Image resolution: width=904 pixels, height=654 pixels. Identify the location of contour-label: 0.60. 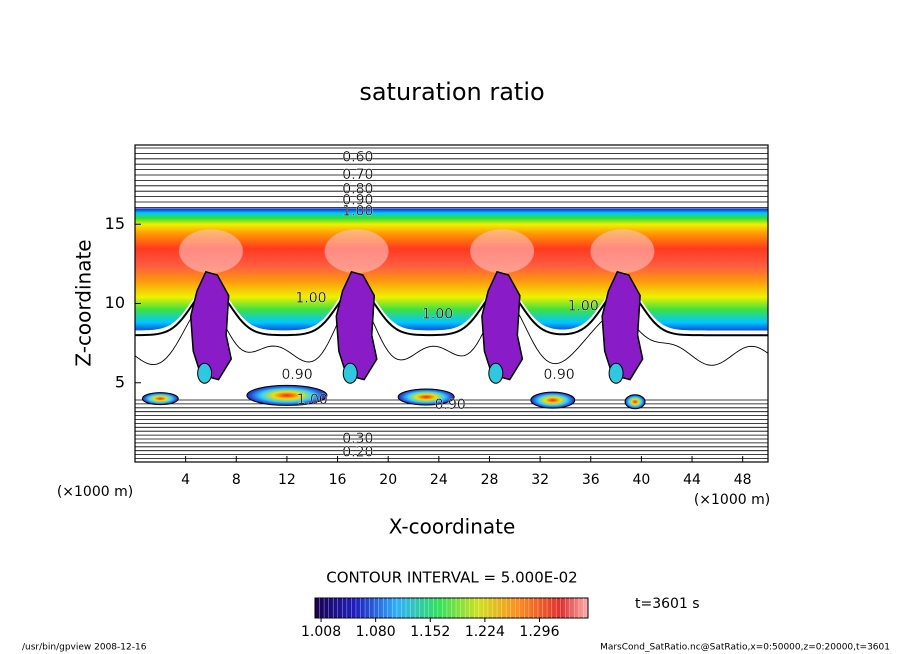
(357, 158).